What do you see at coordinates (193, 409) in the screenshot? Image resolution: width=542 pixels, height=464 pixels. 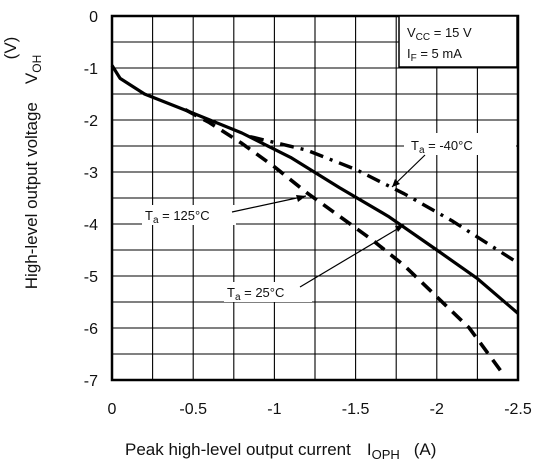 I see `x-tick-label: -0.5` at bounding box center [193, 409].